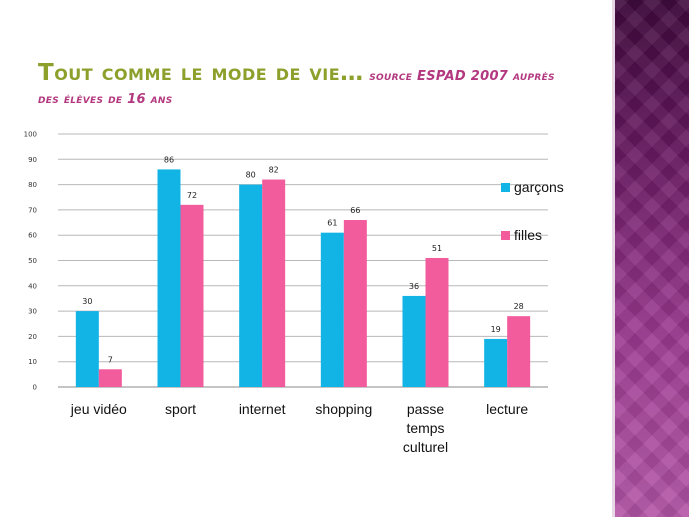 The image size is (689, 517). Describe the element at coordinates (613, 258) in the screenshot. I see `sidebar-divider` at that location.